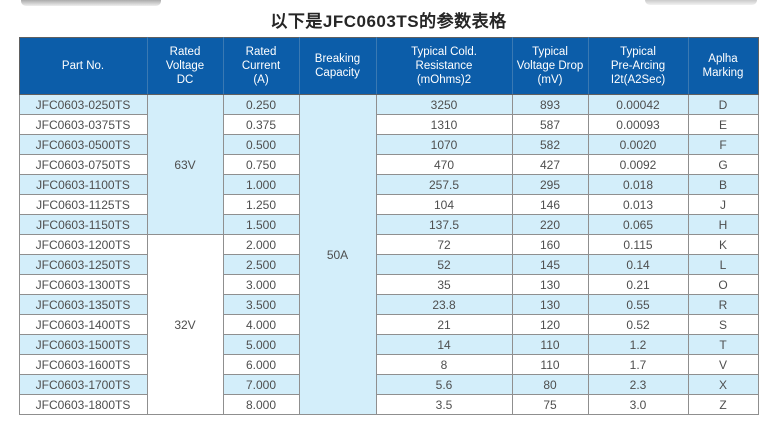 This screenshot has width=777, height=429. I want to click on table-row: JFC0603-0375TS 0.375 1310 587 0.00093 E, so click(388, 124).